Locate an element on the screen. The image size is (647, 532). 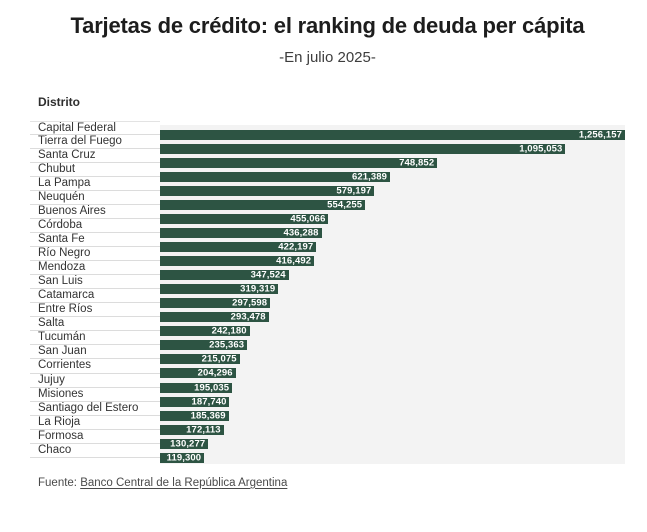
chart-row: Tierra del Fuego 1,095,053 is located at coordinates (327, 144).